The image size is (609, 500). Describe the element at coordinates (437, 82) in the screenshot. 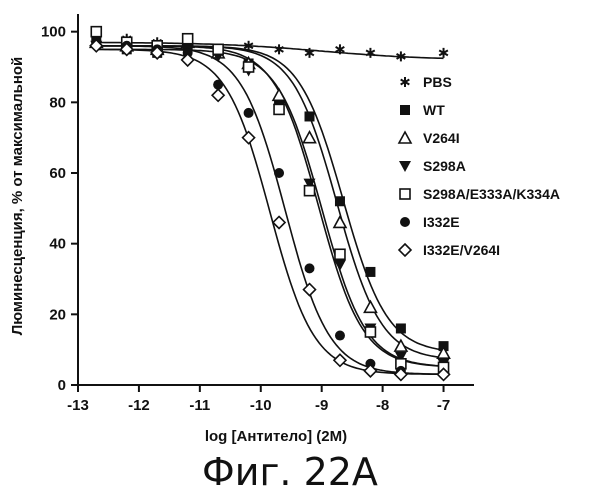

I see `legend-label-pbs: PBS` at that location.